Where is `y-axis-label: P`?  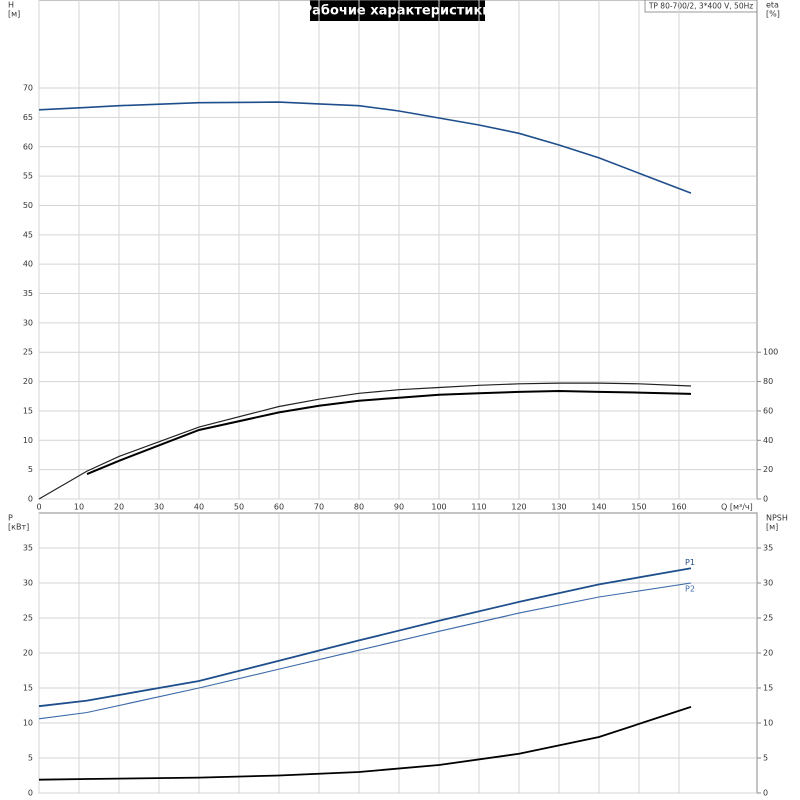 y-axis-label: P is located at coordinates (10, 518).